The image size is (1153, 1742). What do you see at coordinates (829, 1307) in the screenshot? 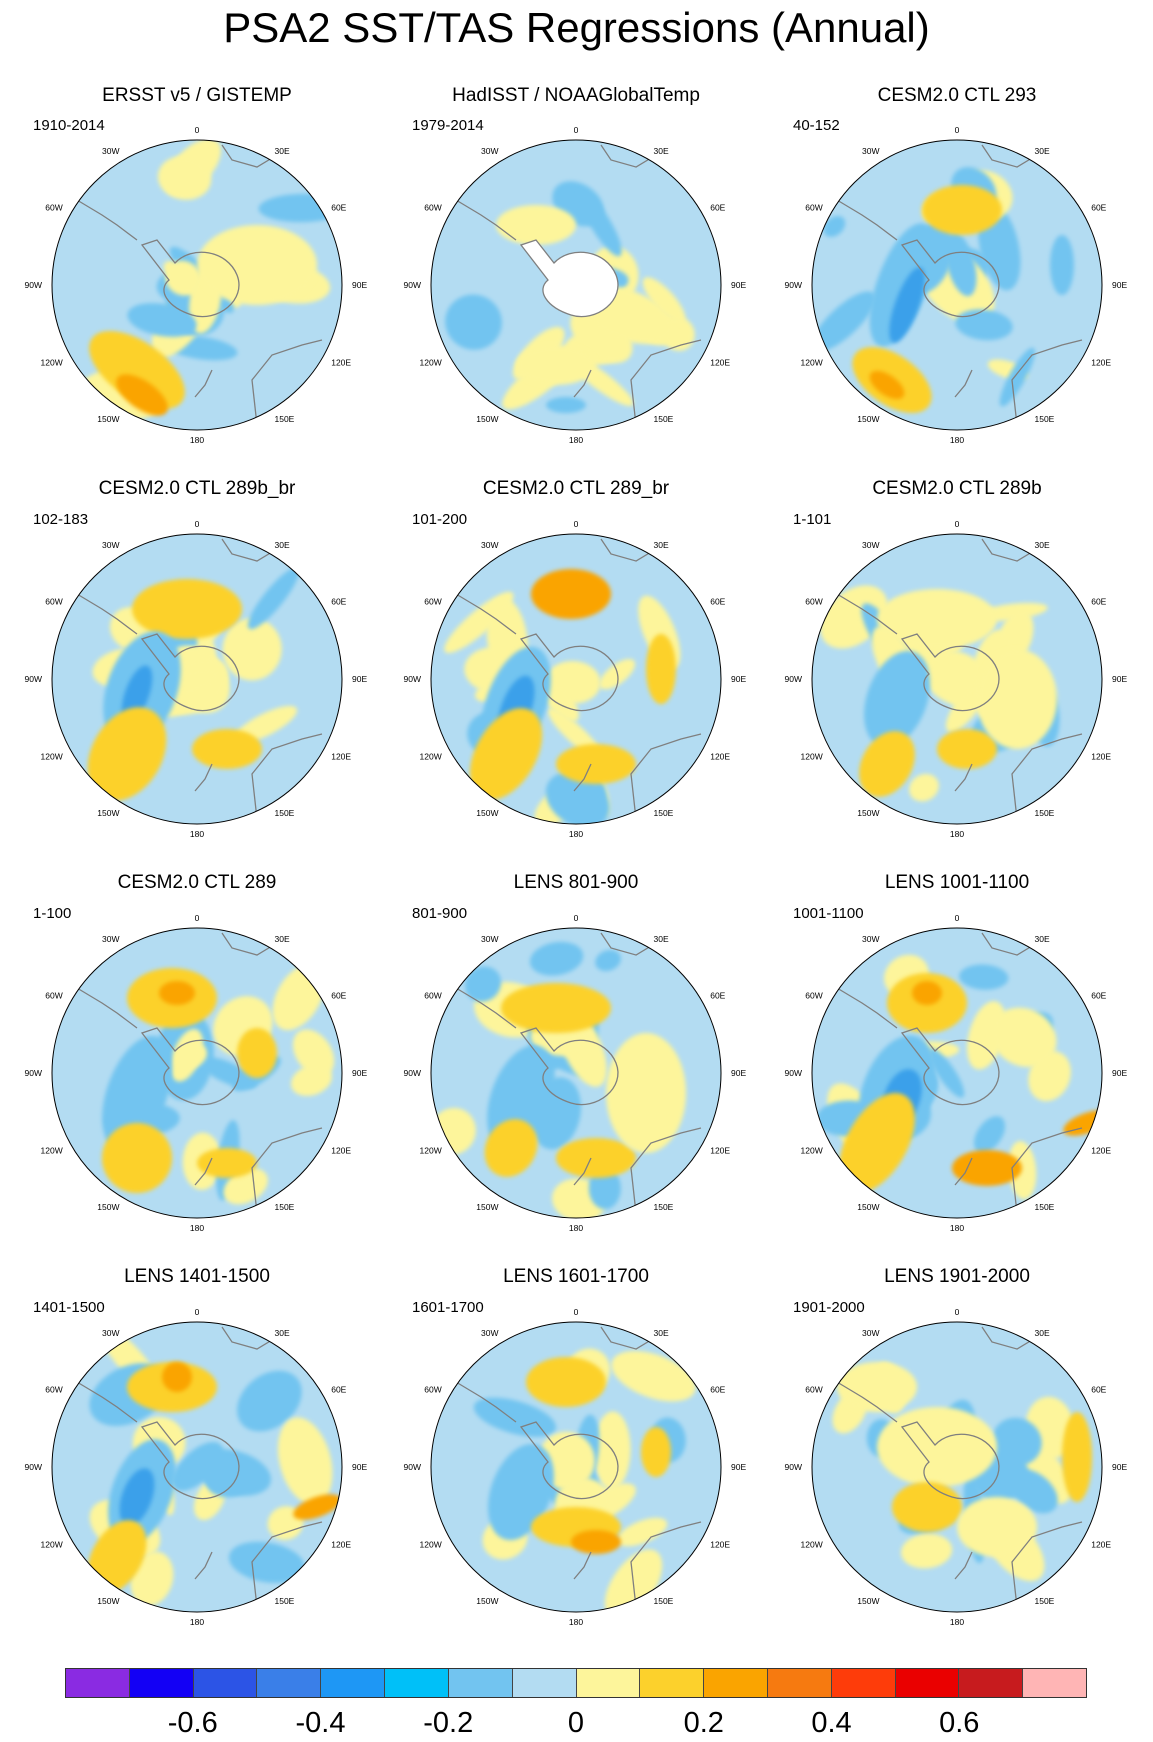
I see `panel-period-label: 1901-2000` at bounding box center [829, 1307].